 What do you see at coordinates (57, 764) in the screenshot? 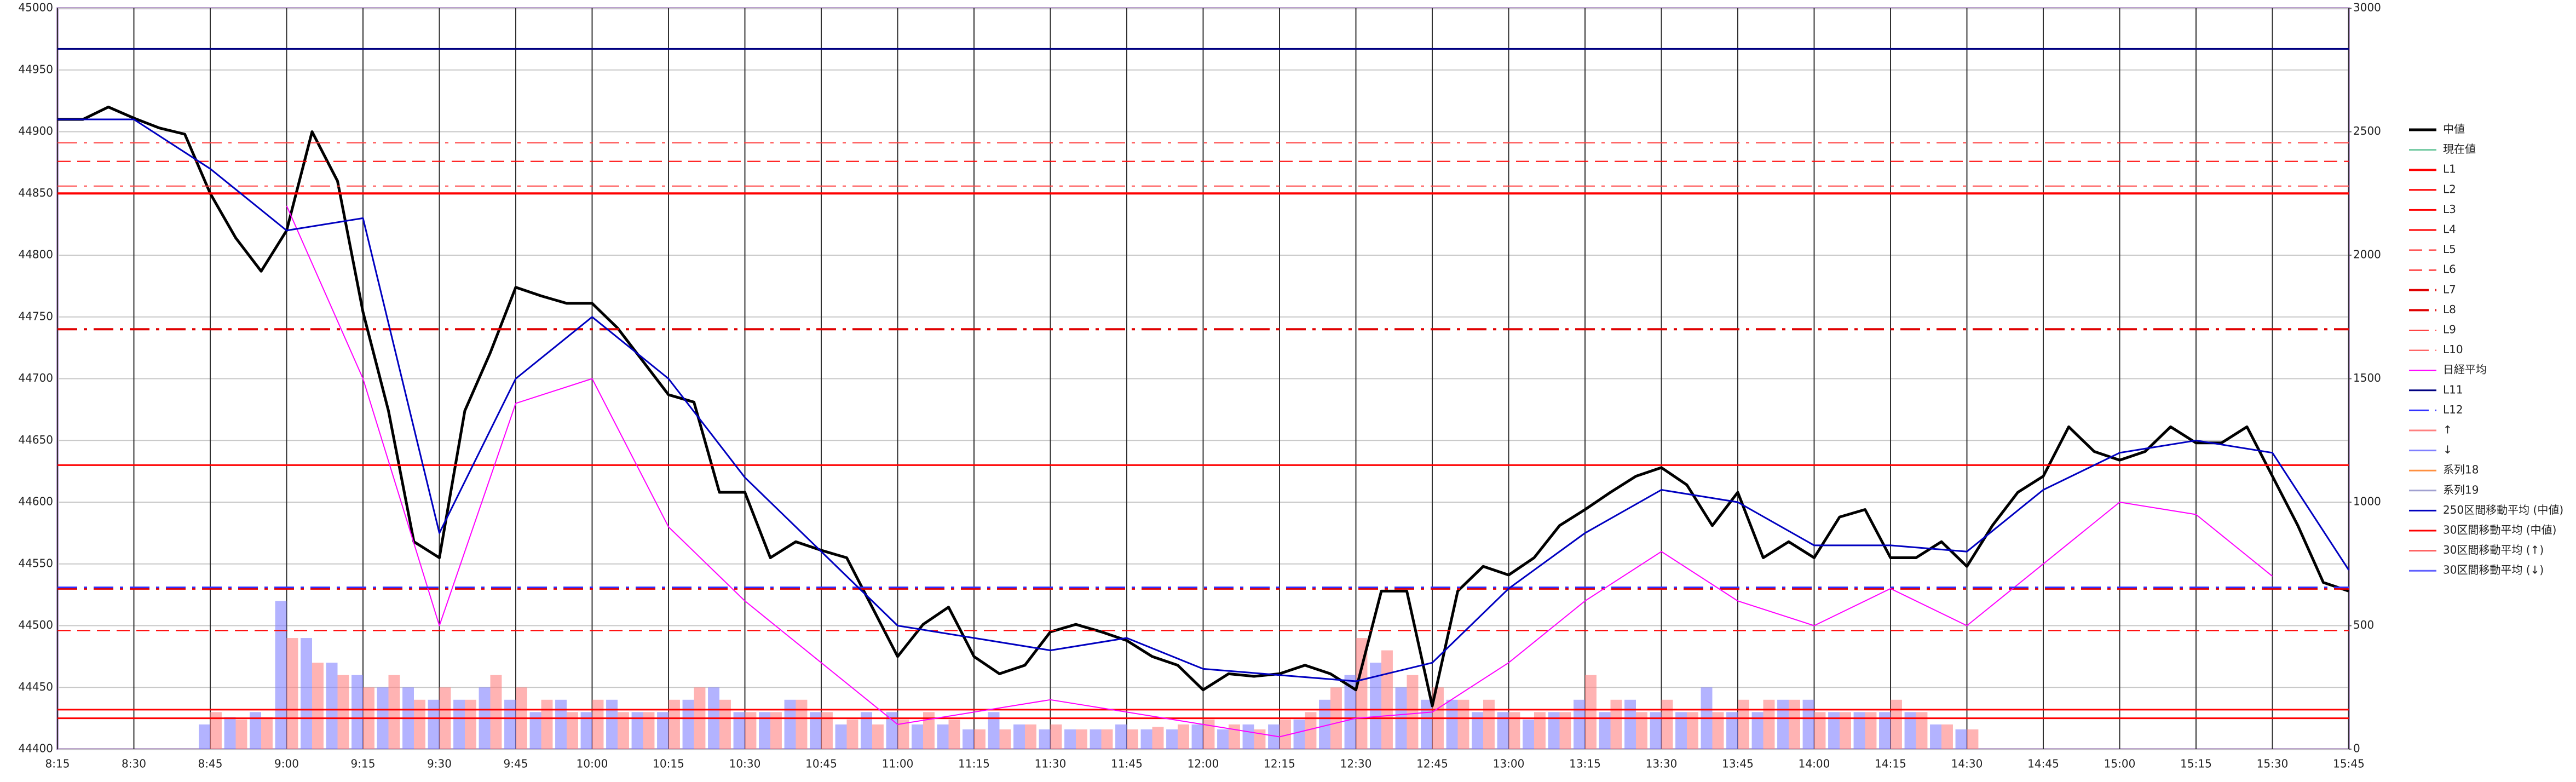
I see `x-tick-label: 8:15` at bounding box center [57, 764].